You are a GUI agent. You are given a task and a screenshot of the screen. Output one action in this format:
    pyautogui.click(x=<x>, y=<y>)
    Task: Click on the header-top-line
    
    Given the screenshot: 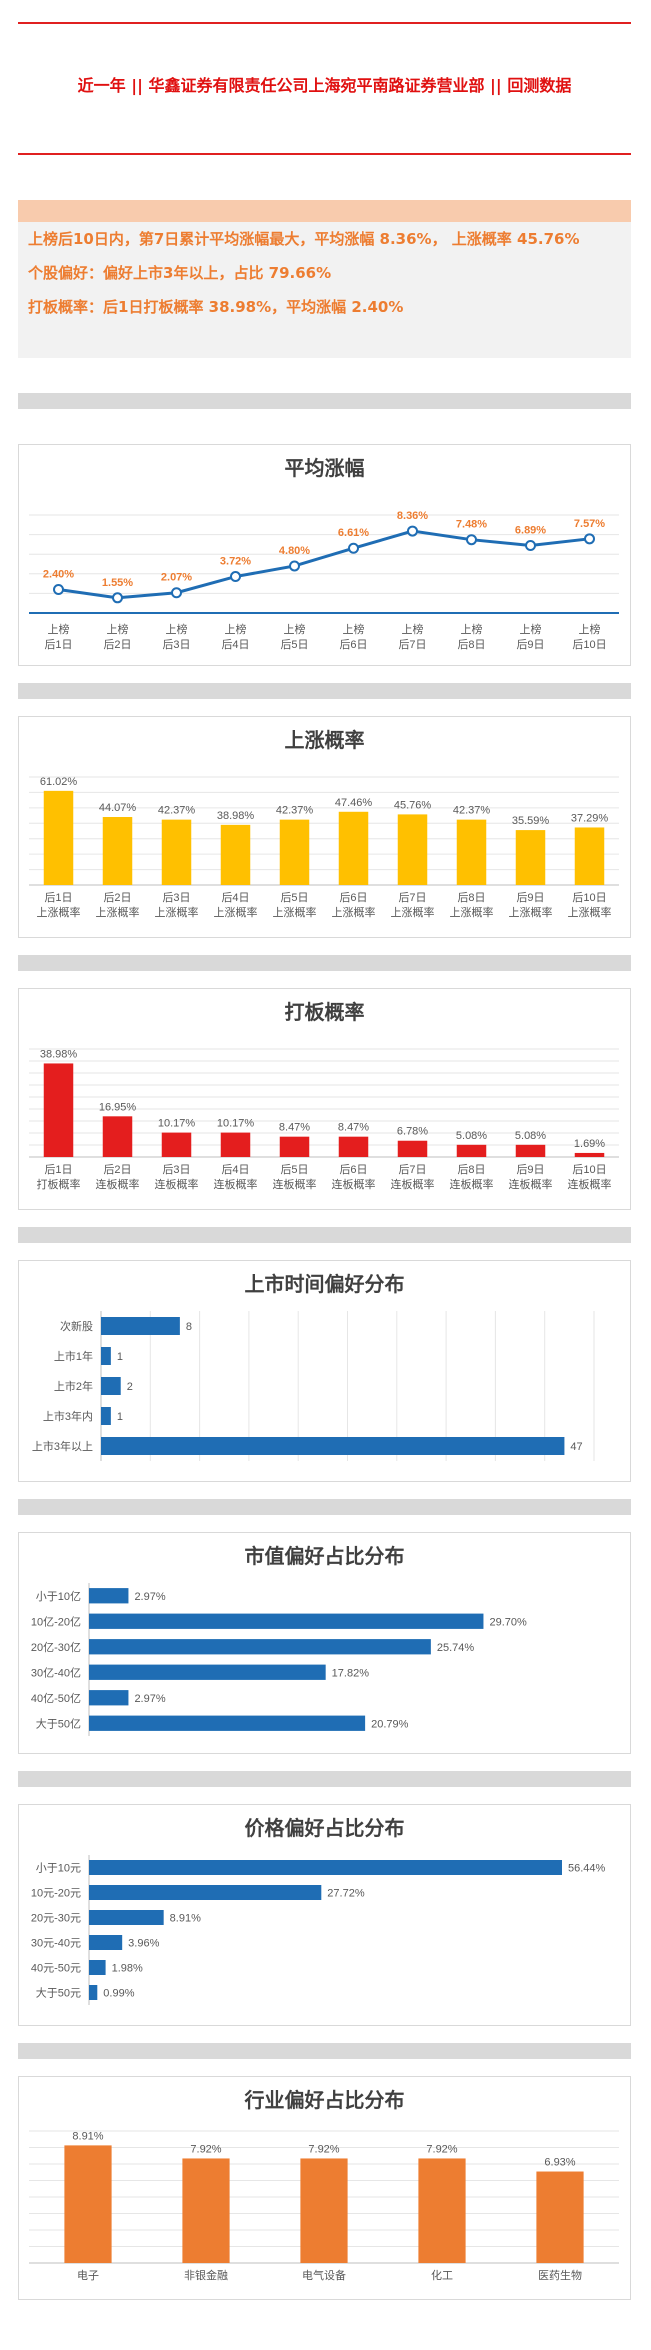 What is the action you would take?
    pyautogui.click(x=324, y=23)
    